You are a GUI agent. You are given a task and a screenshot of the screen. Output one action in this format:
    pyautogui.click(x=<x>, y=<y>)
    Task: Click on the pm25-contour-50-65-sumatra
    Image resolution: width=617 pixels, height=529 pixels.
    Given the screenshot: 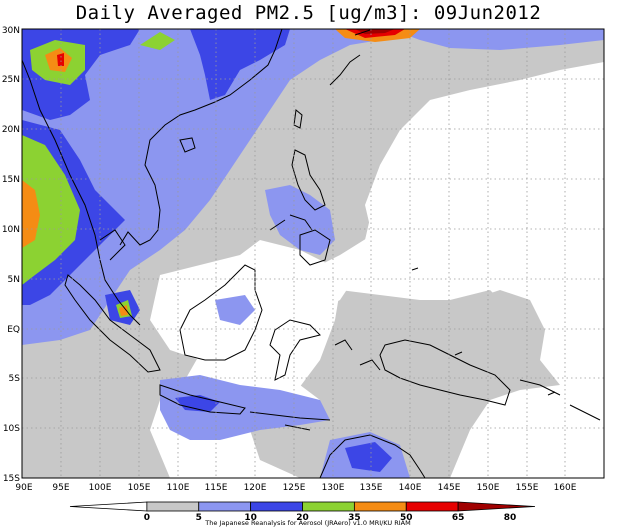 What is the action you would take?
    pyautogui.click(x=123, y=310)
    